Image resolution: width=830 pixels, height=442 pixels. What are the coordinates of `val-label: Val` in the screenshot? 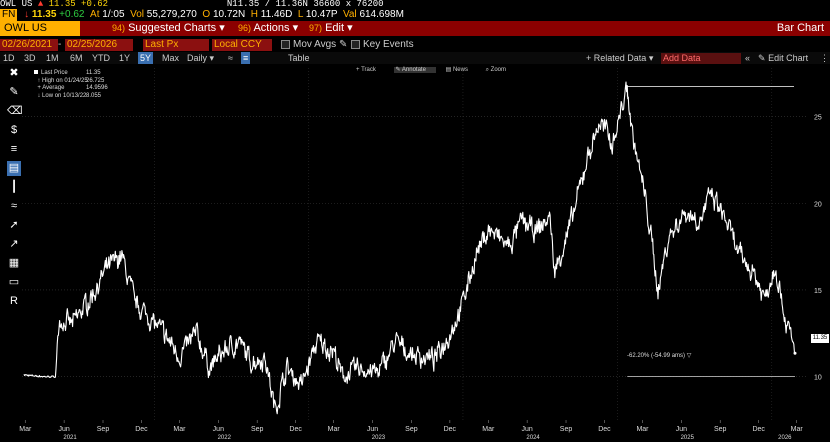 It's located at (349, 14).